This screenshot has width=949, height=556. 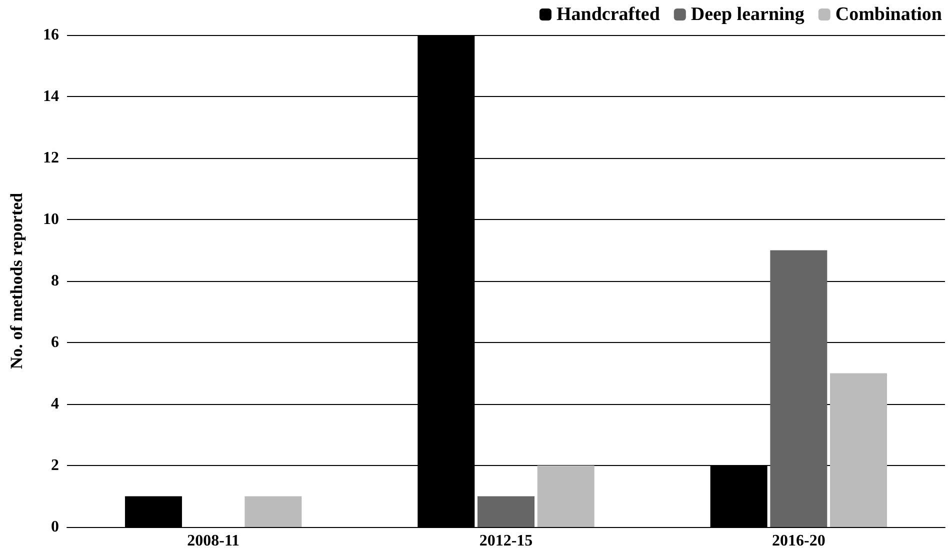 What do you see at coordinates (51, 96) in the screenshot?
I see `y-tick-label: 14` at bounding box center [51, 96].